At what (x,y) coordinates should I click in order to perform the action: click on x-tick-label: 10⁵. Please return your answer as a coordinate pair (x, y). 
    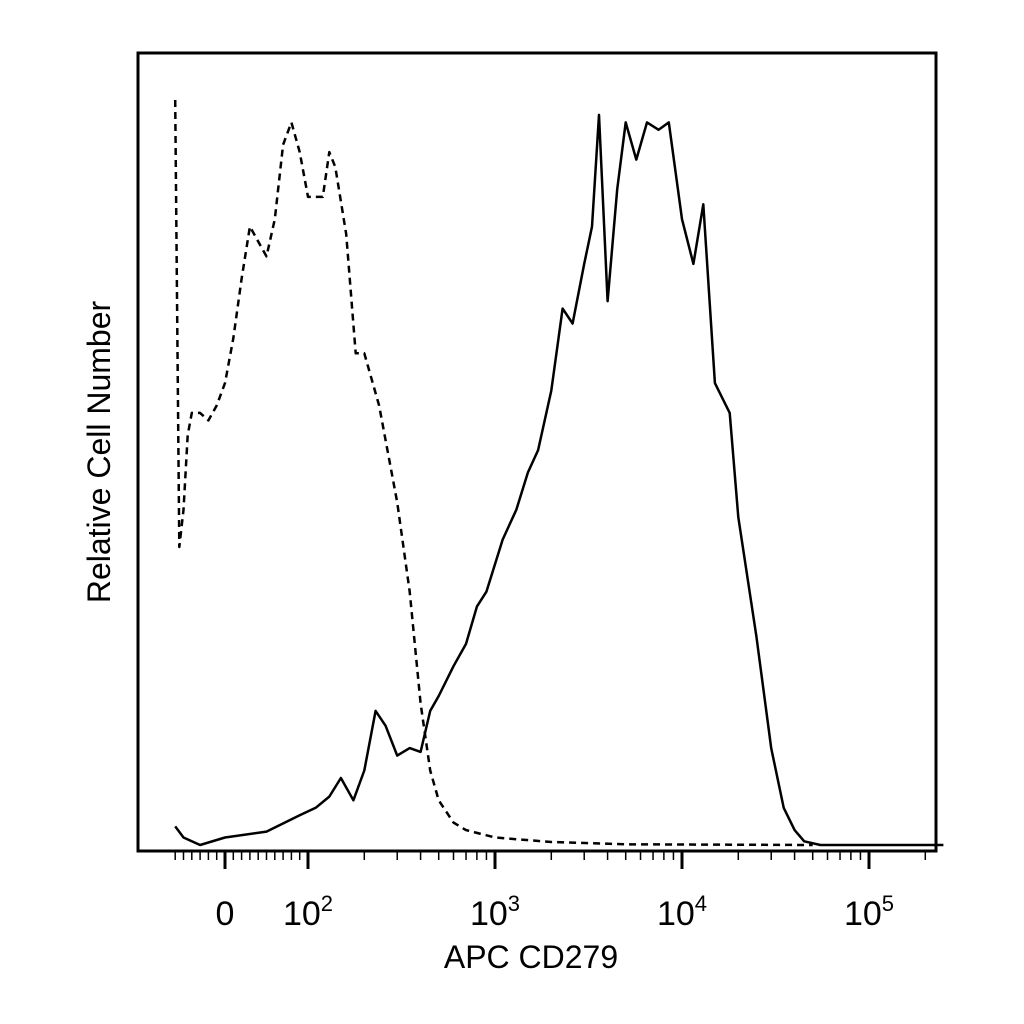
    Looking at the image, I should click on (869, 912).